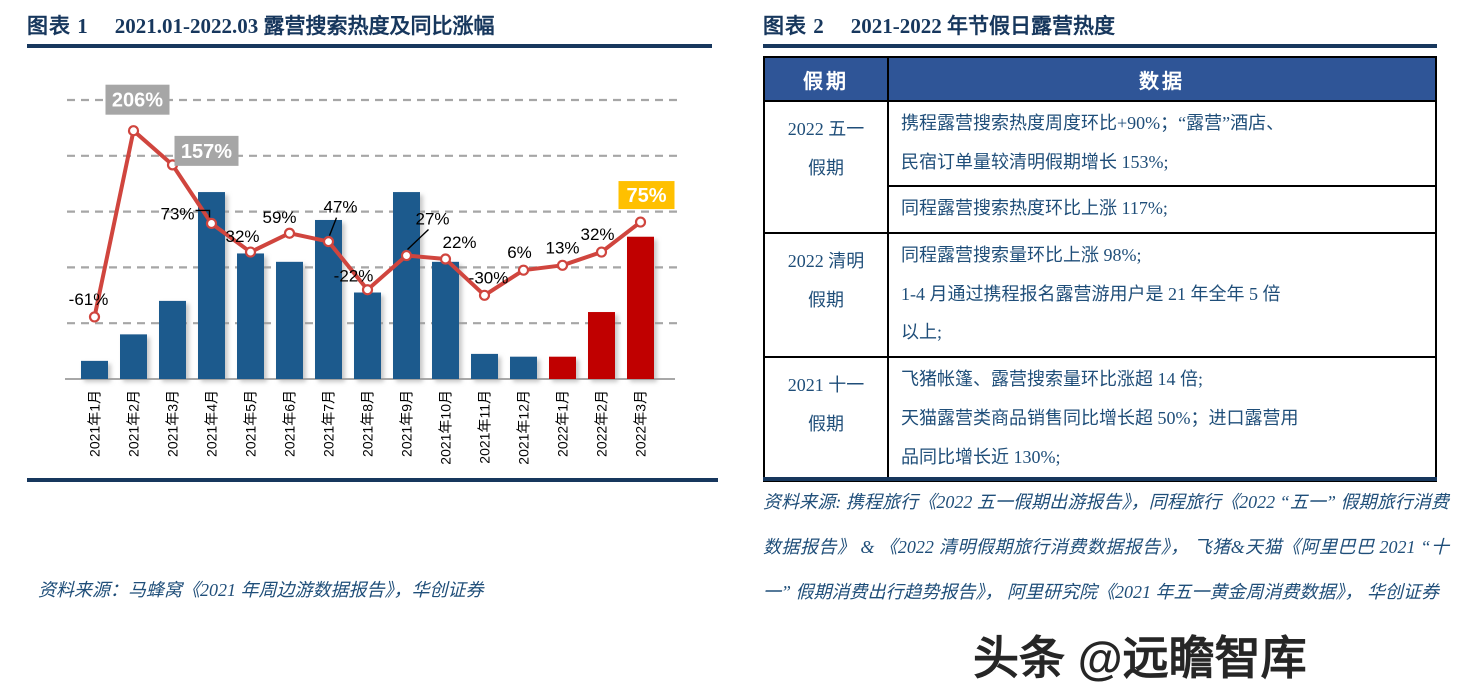  Describe the element at coordinates (368, 423) in the screenshot. I see `svg-text: 2021年8月` at that location.